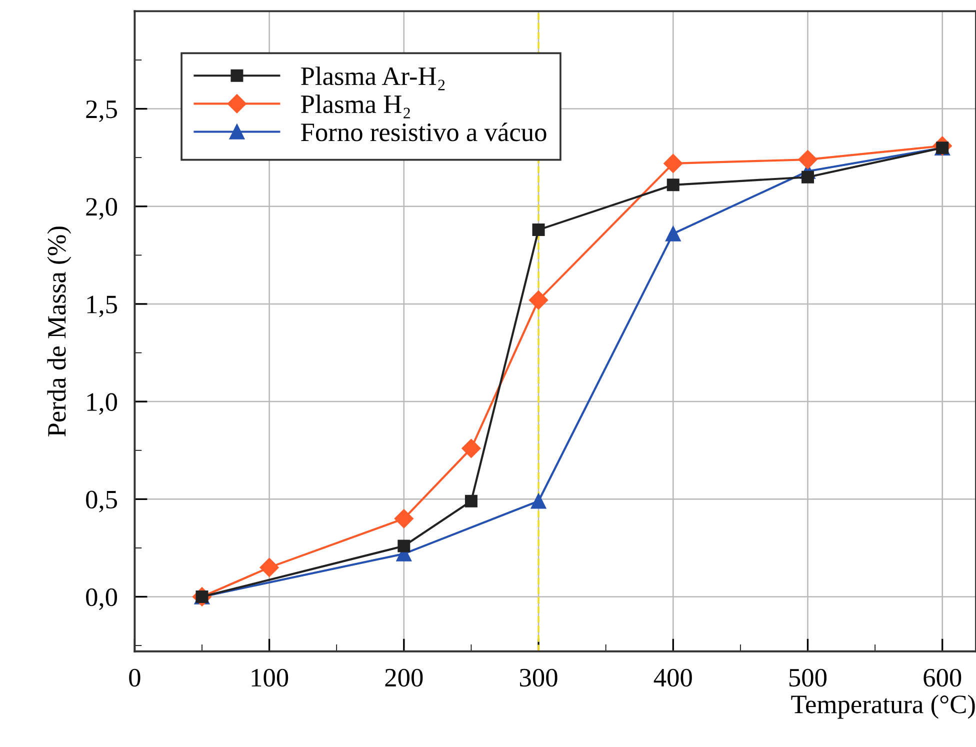 This screenshot has height=747, width=976. What do you see at coordinates (270, 677) in the screenshot?
I see `x-tick-label: 100` at bounding box center [270, 677].